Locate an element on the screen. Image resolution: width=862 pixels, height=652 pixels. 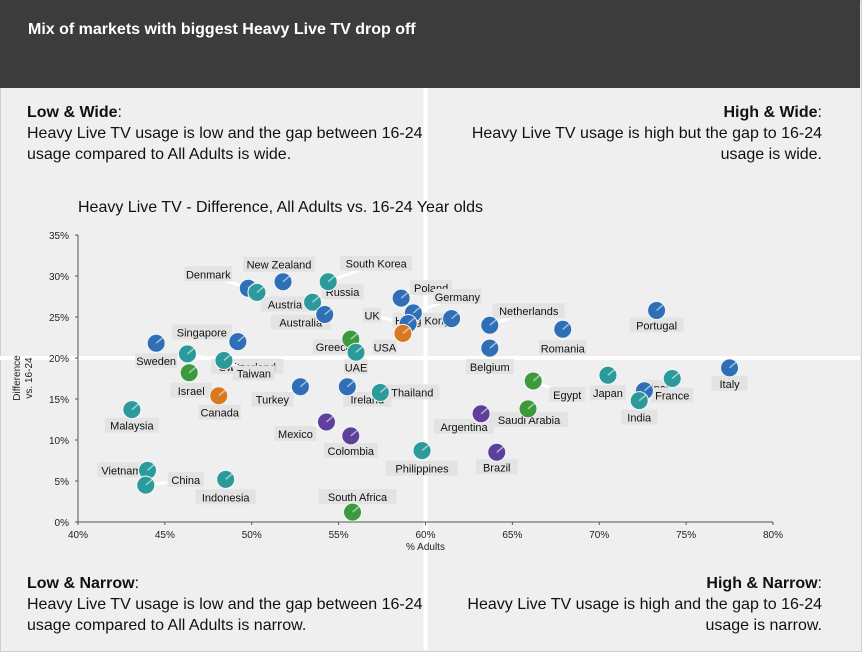
quadrant-title: High & Narrow is located at coordinates (762, 583).